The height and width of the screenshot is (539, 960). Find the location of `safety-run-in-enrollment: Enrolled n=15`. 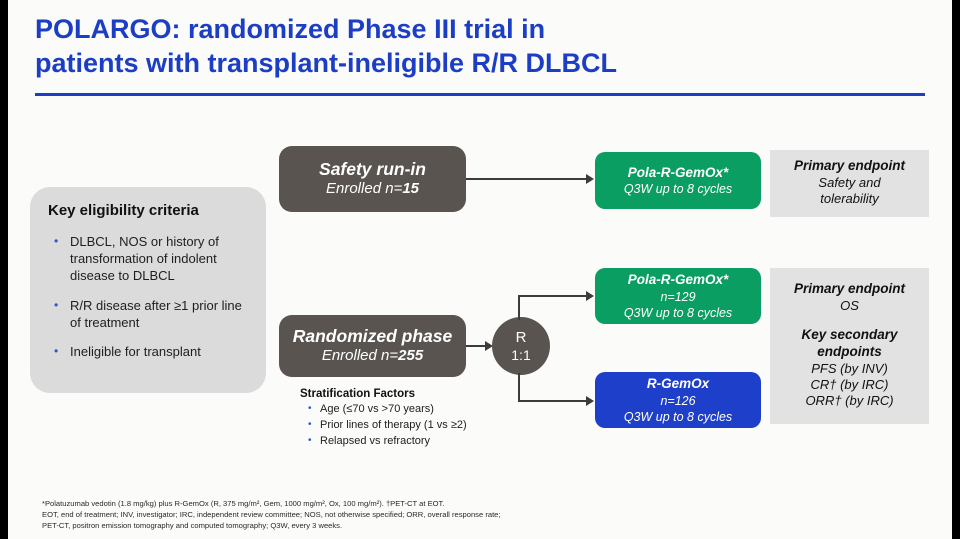

safety-run-in-enrollment: Enrolled n=15 is located at coordinates (372, 189).